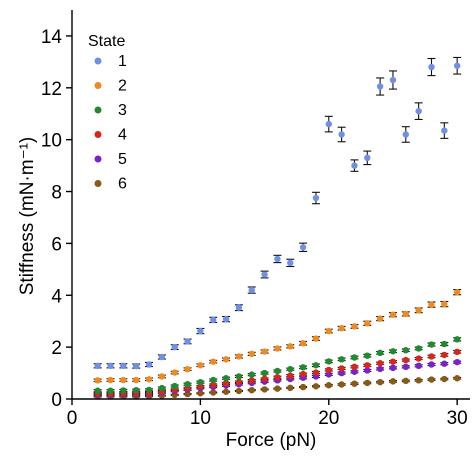  What do you see at coordinates (122, 184) in the screenshot?
I see `legend-label-6: 6` at bounding box center [122, 184].